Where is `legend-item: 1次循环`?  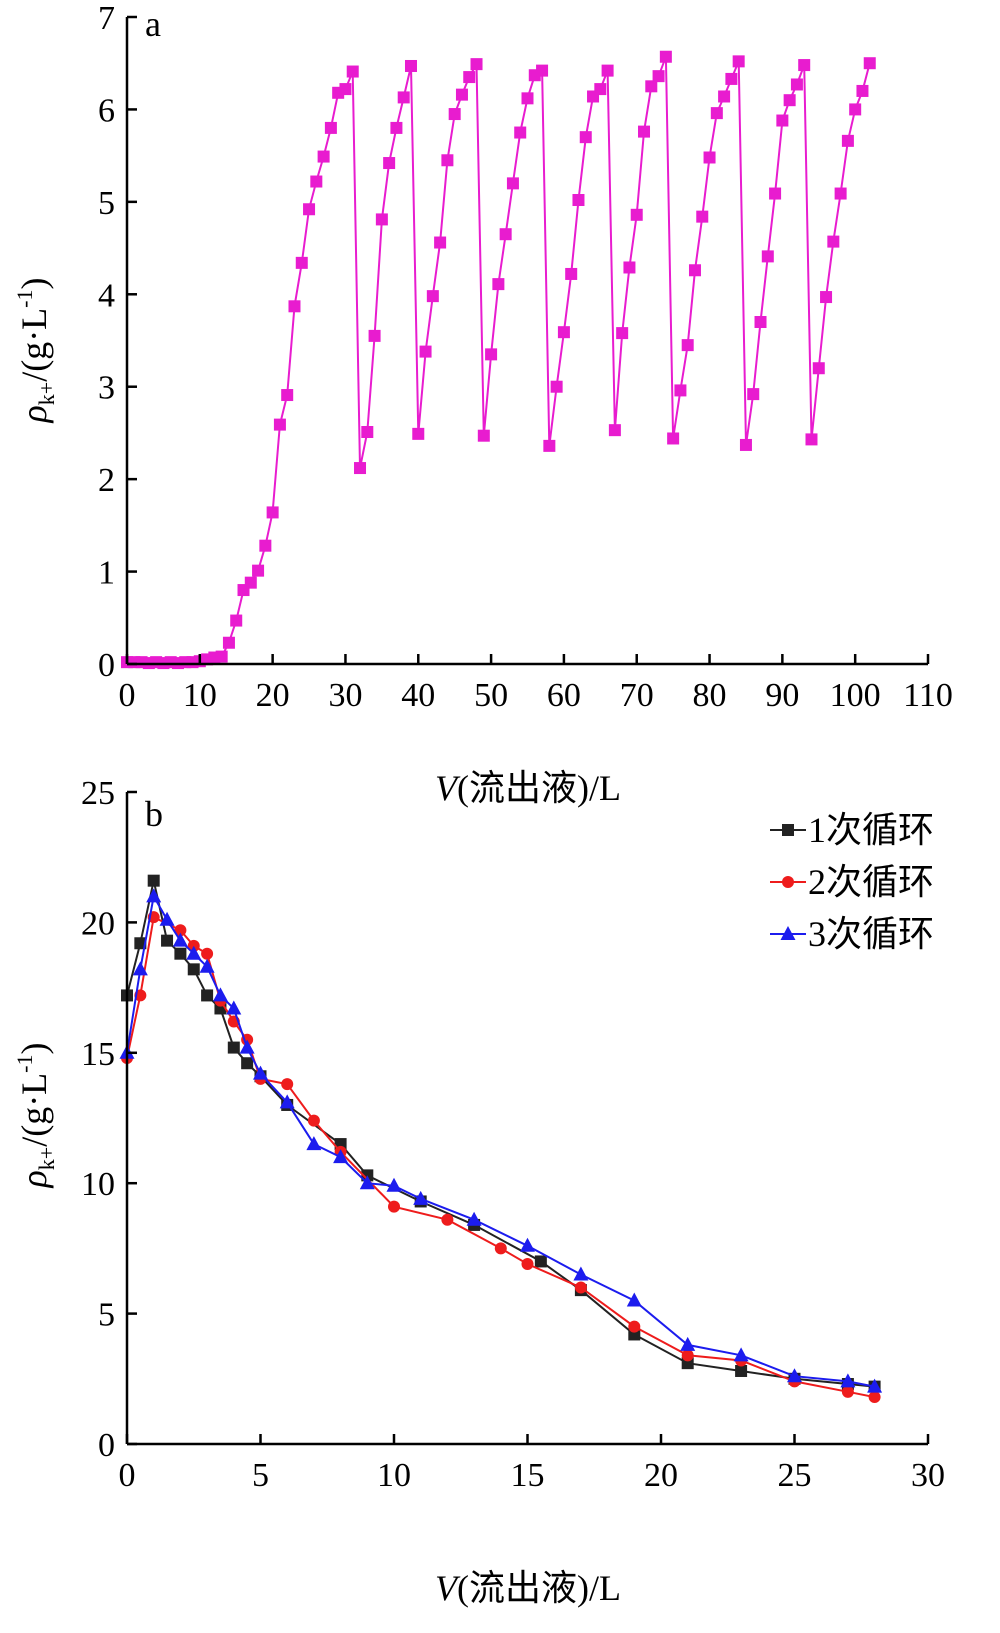 legend-item: 1次循环 is located at coordinates (852, 830).